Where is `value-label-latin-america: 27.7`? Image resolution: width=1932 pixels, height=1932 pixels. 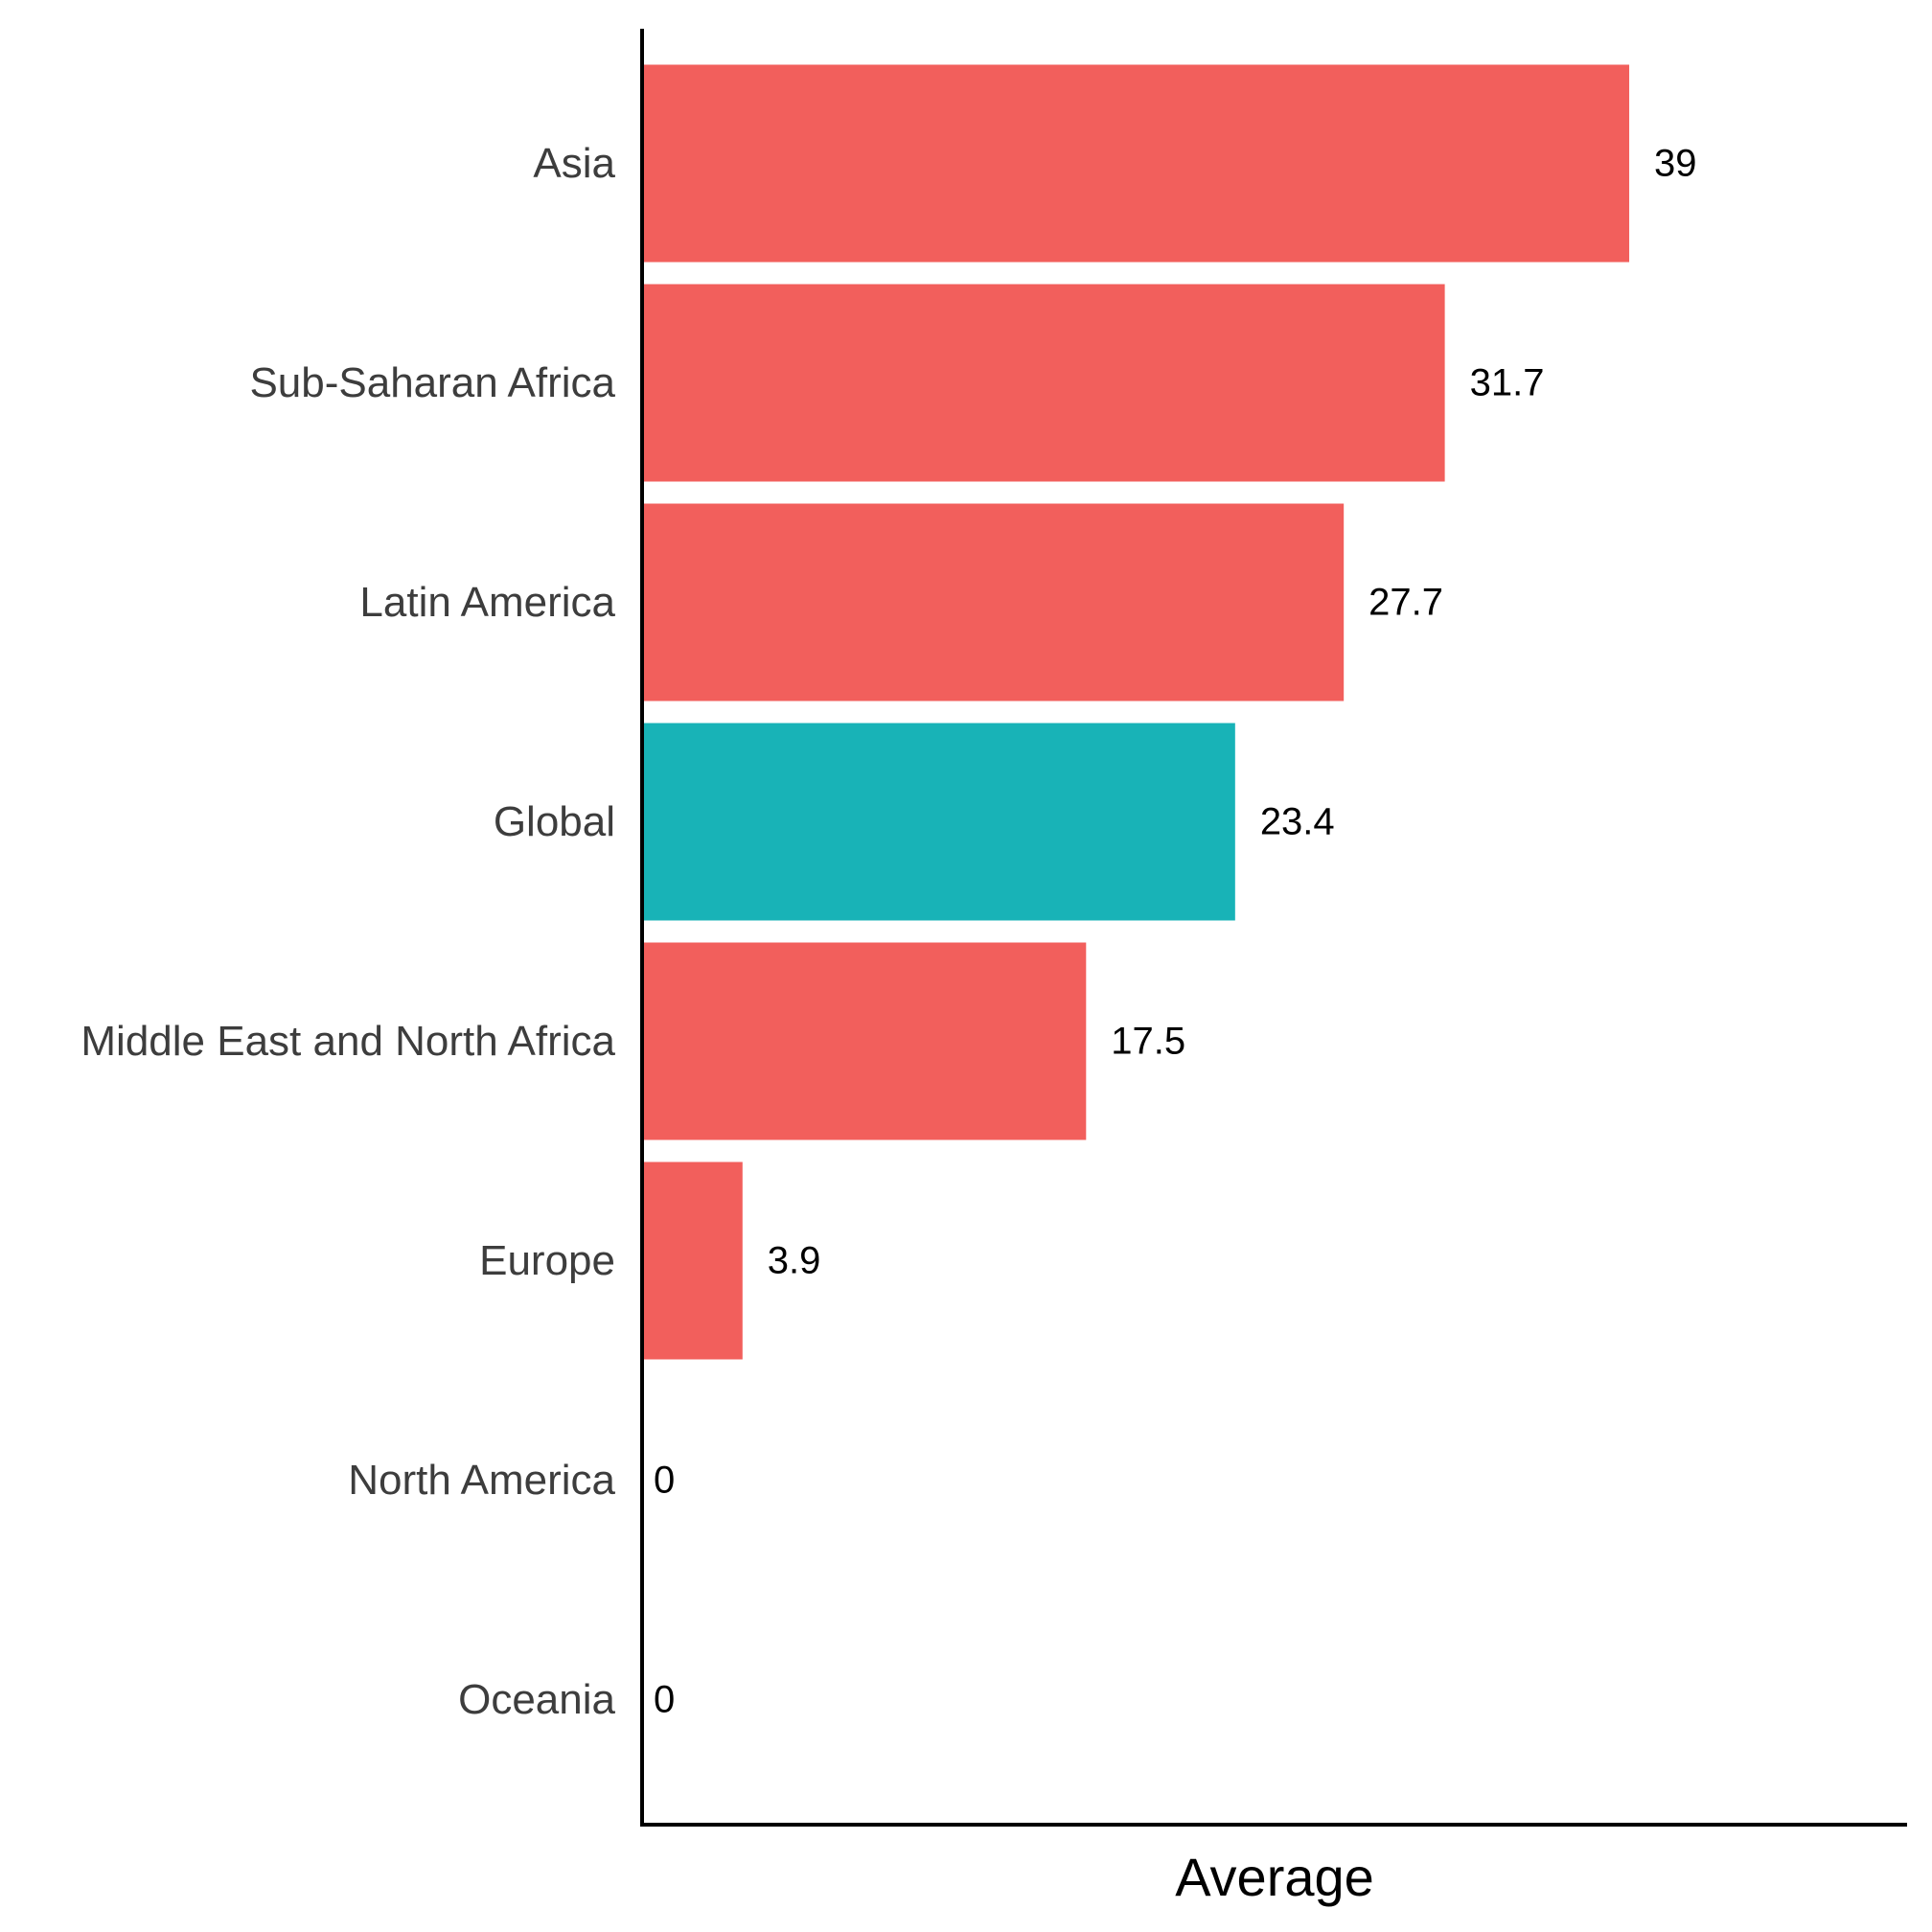 value-label-latin-america: 27.7 is located at coordinates (1405, 603).